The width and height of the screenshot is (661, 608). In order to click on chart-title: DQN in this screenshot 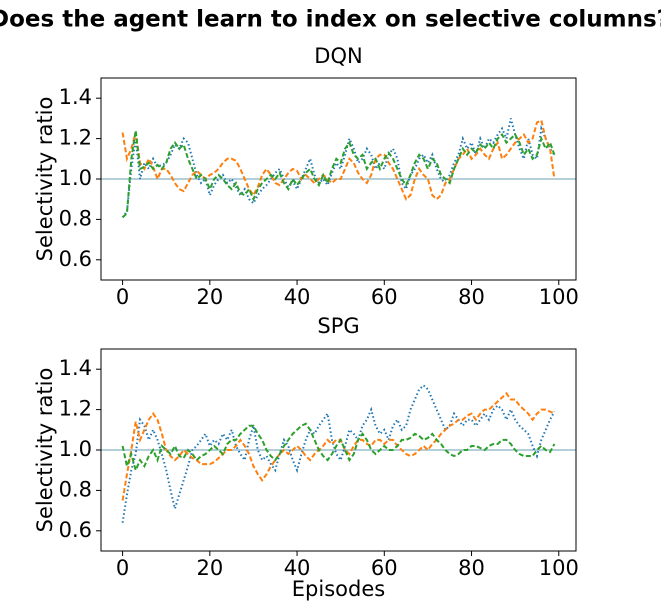, I will do `click(338, 56)`.